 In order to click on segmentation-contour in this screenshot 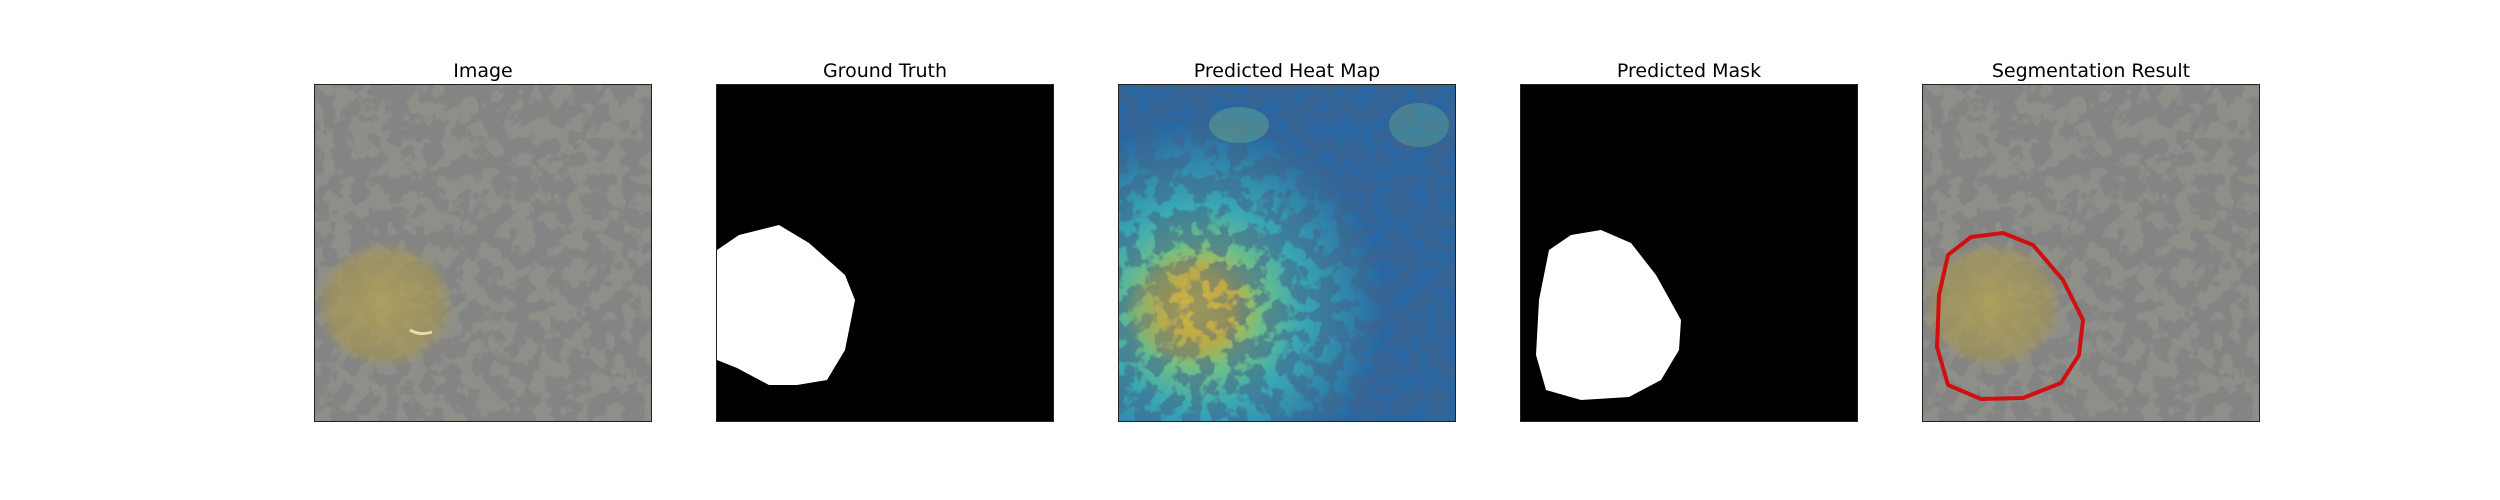, I will do `click(2010, 316)`.